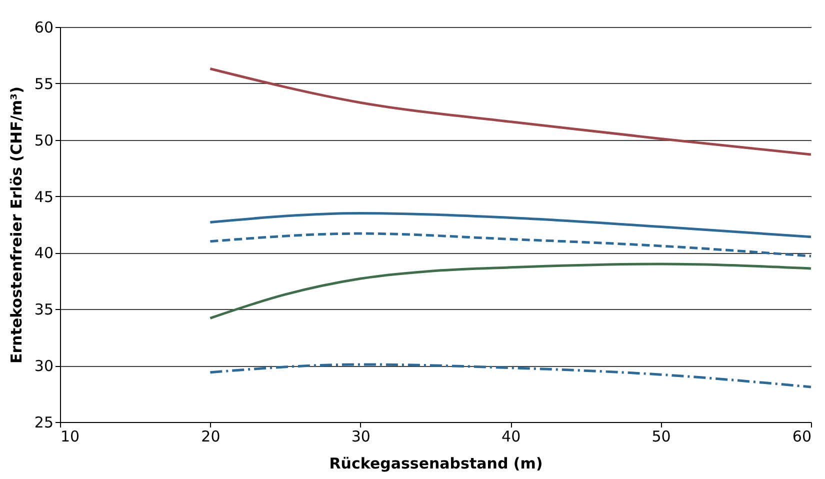  What do you see at coordinates (44, 197) in the screenshot?
I see `y-tick-label: 45` at bounding box center [44, 197].